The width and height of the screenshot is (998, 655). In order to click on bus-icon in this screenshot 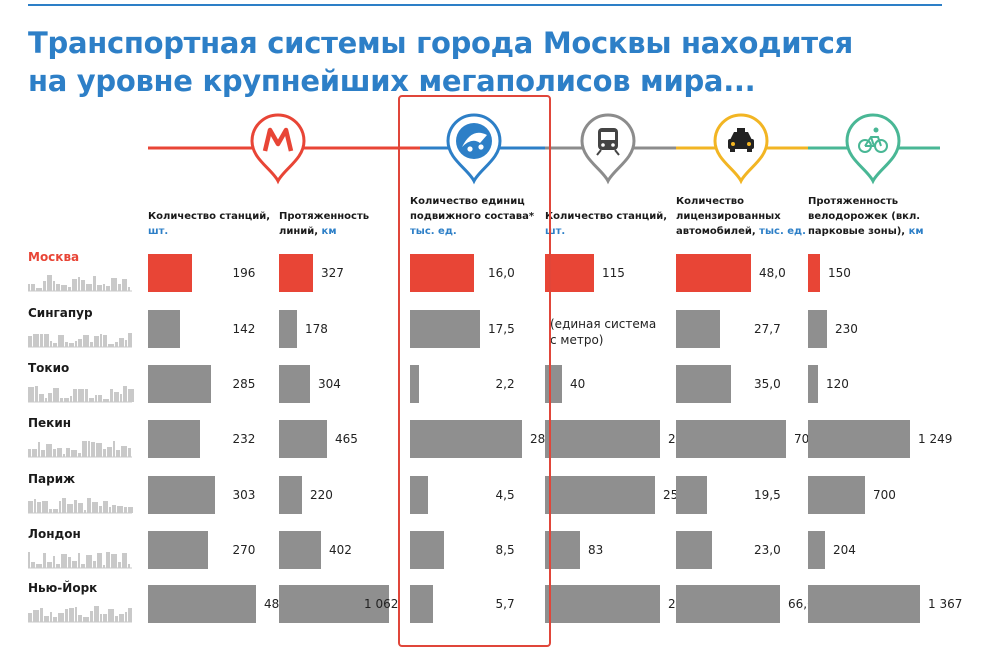, I will do `click(474, 149)`.